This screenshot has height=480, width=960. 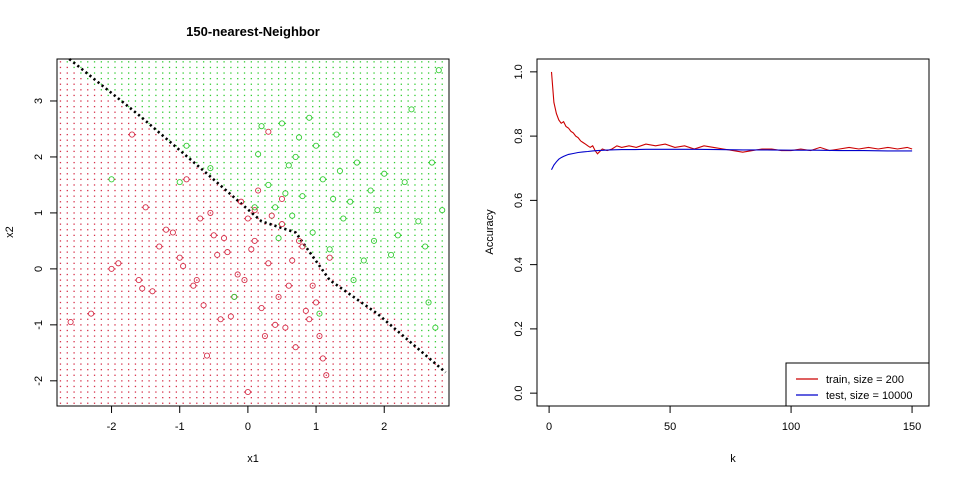 I want to click on red-point, so click(x=210, y=212).